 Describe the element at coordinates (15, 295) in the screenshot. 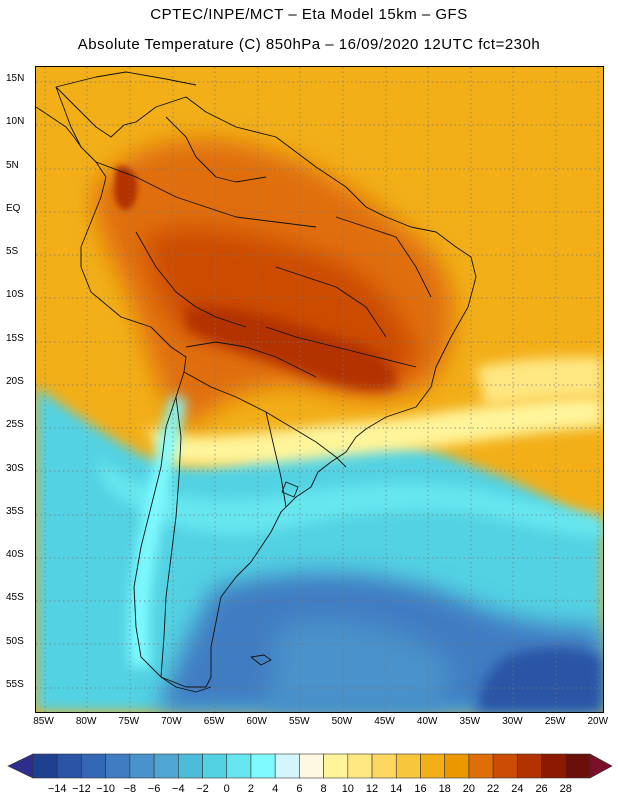

I see `latitude-label: 10S` at that location.